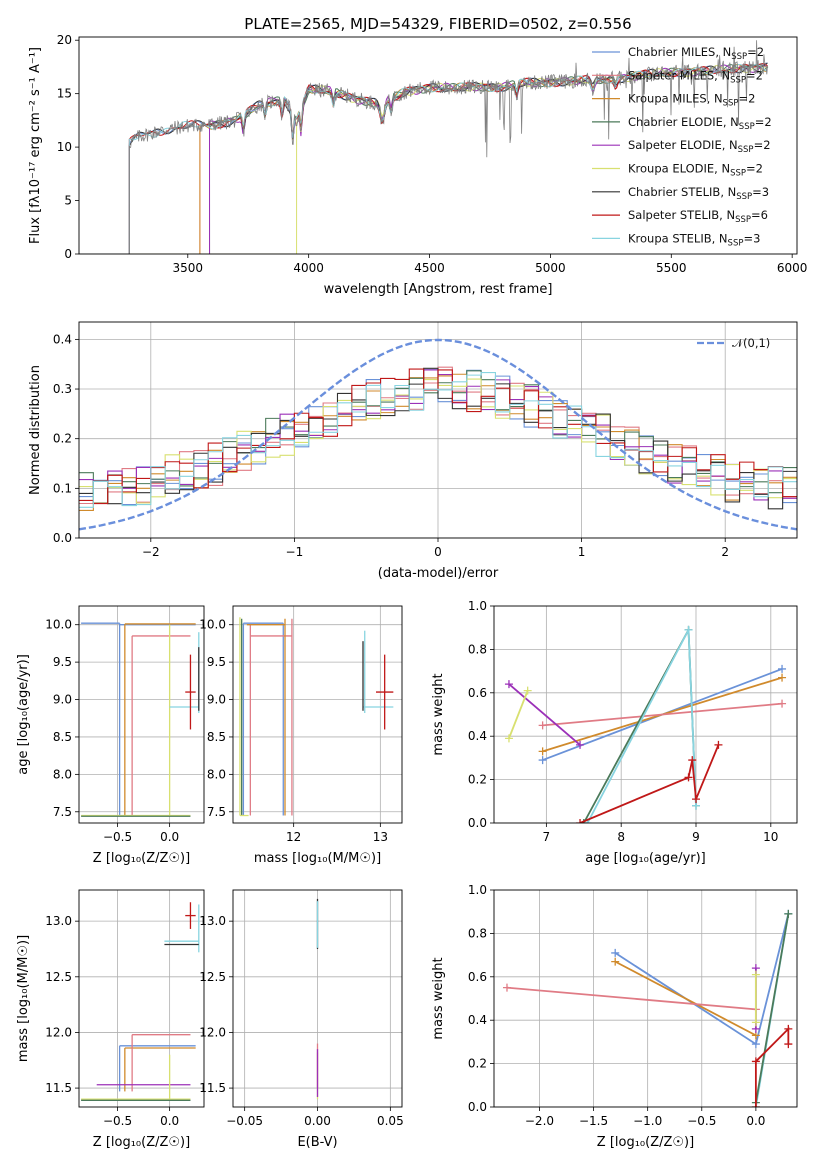 Image resolution: width=819 pixels, height=1170 pixels. Describe the element at coordinates (62, 439) in the screenshot. I see `y-tick-label: 0.2` at that location.